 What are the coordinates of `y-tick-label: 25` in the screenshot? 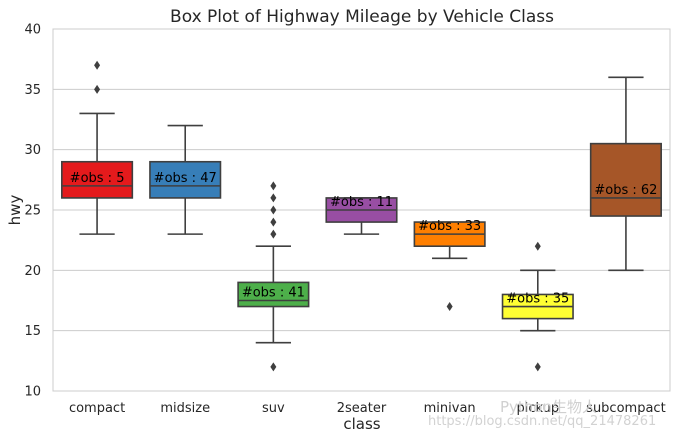 It's located at (32, 211).